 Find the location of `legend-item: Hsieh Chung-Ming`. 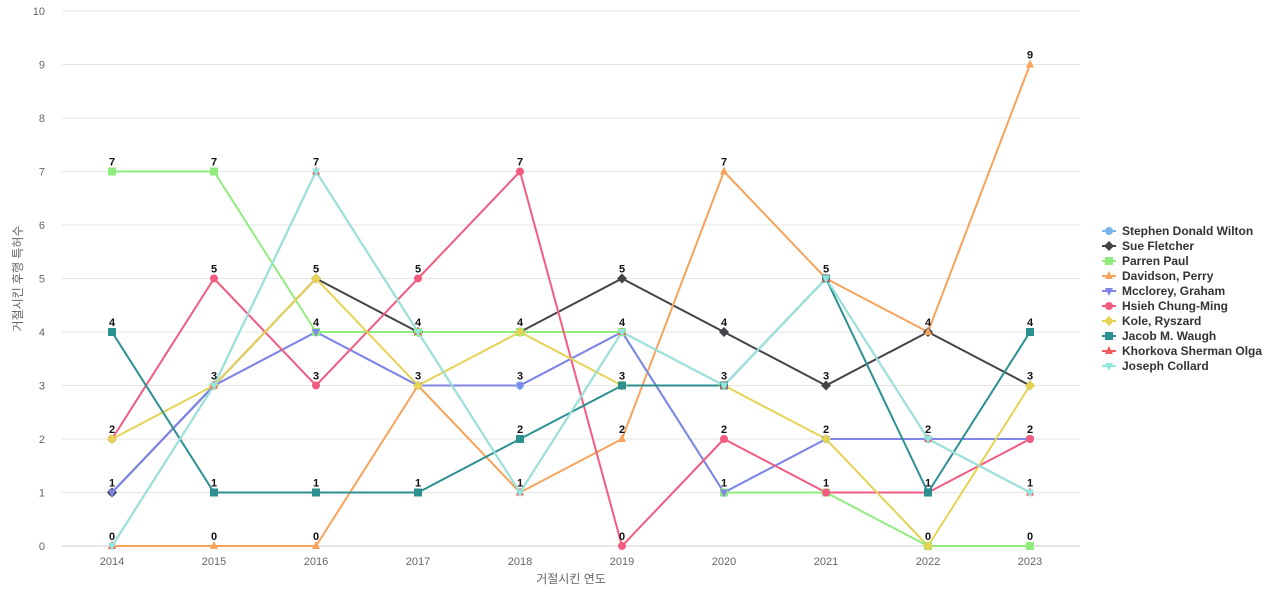

legend-item: Hsieh Chung-Ming is located at coordinates (1165, 306).